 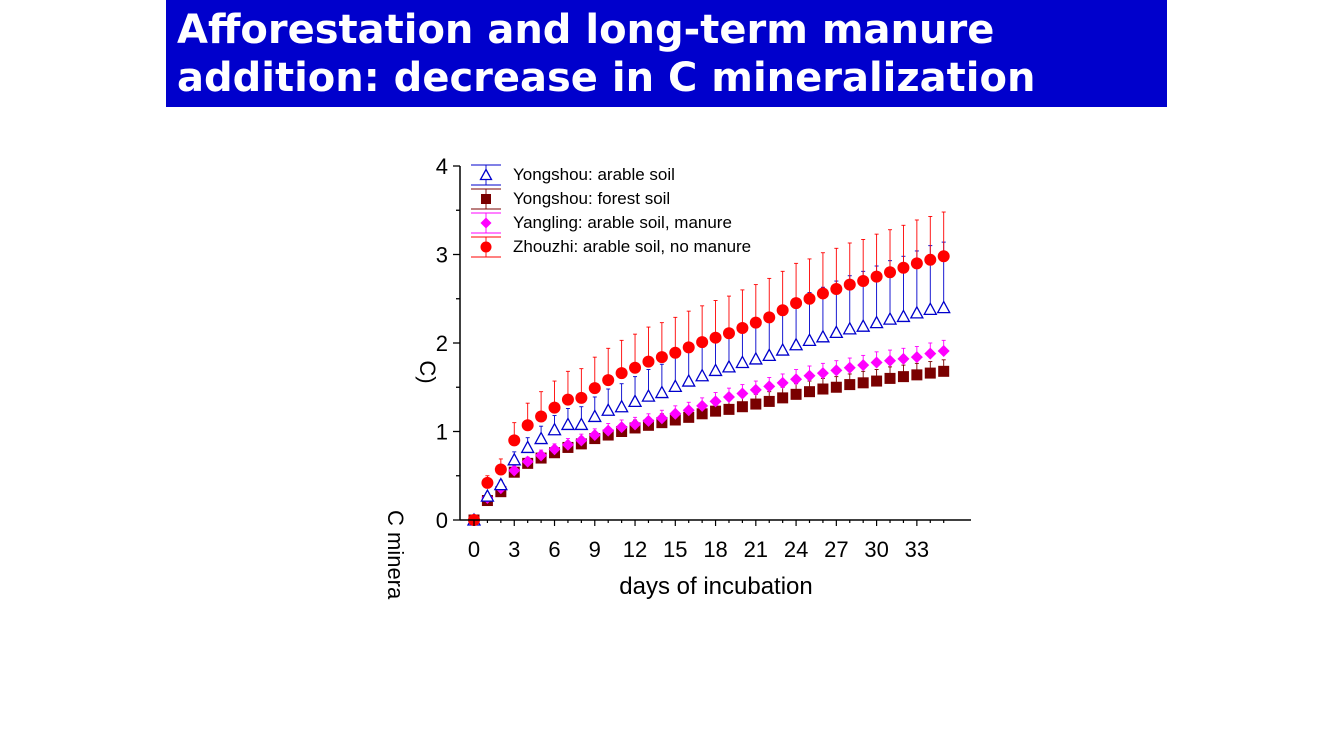 I want to click on x-tick-label: 6, so click(x=554, y=549).